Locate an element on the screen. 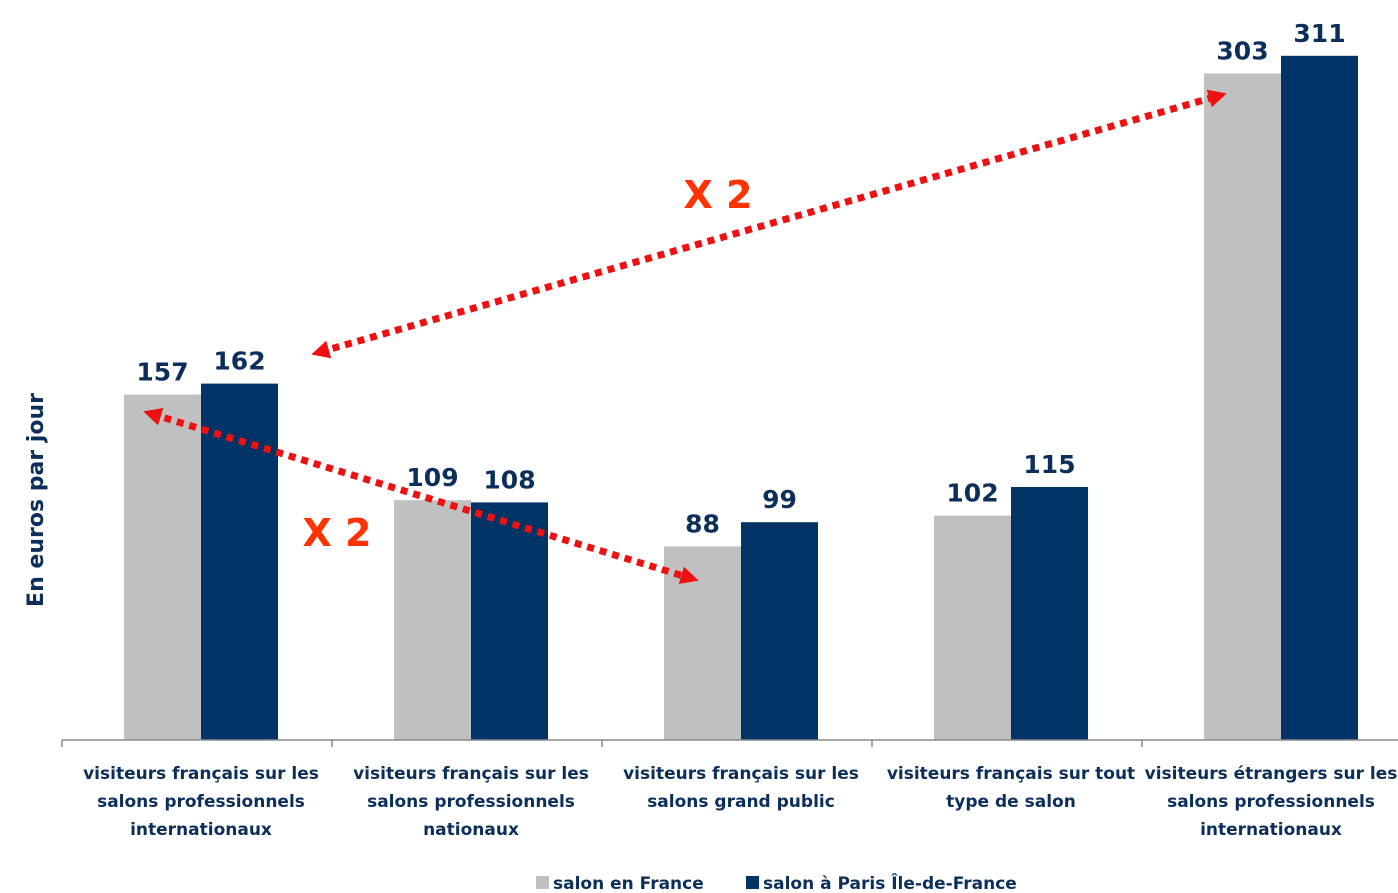 This screenshot has width=1398, height=893. legend-label-salon-en-france: salon en France is located at coordinates (628, 883).